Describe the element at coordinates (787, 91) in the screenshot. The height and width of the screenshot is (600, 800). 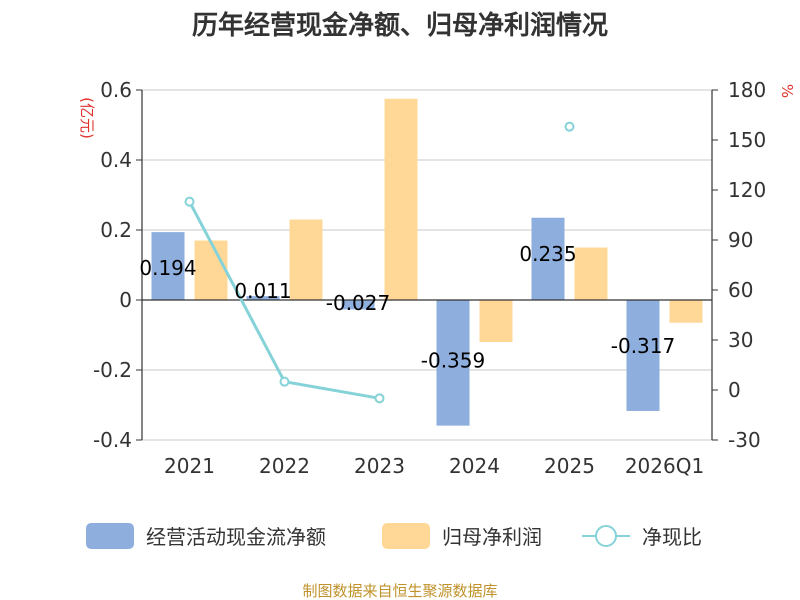
I see `right-axis-unit: %` at that location.